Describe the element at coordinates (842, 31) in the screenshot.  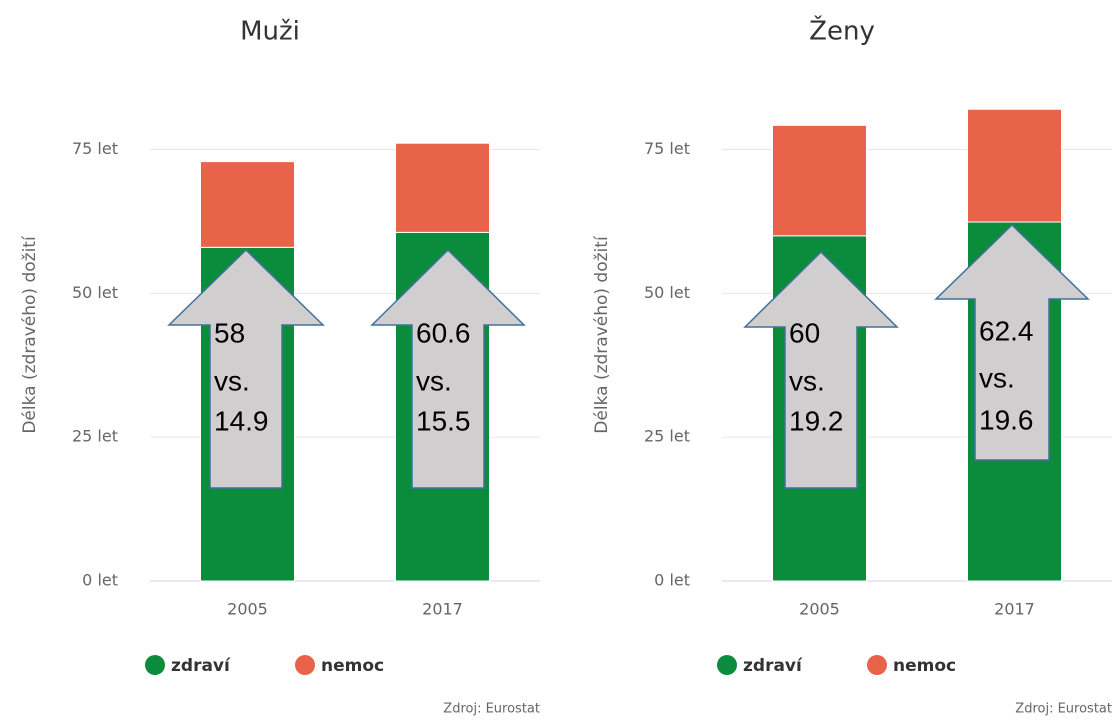
I see `chart-title: Ženy` at that location.